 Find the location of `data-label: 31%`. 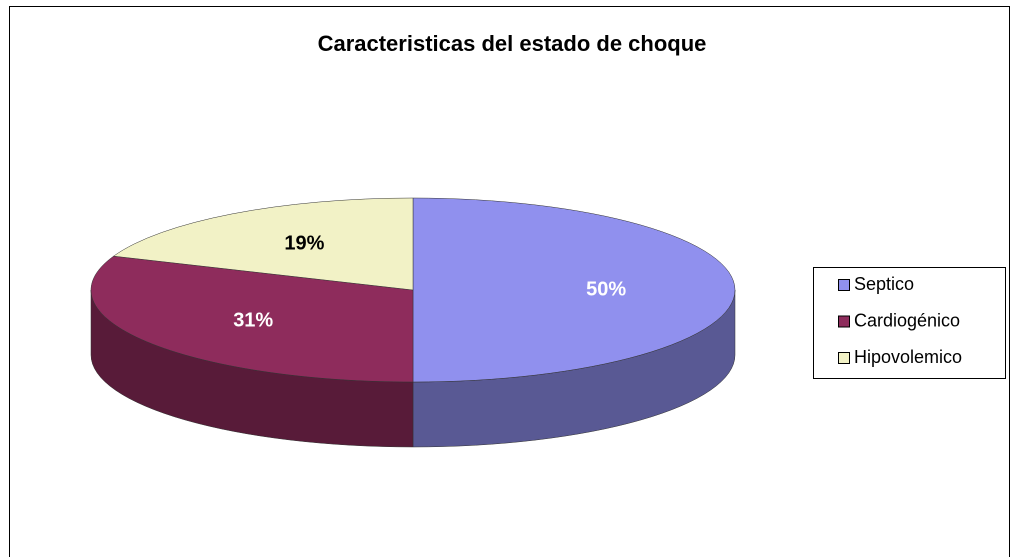

data-label: 31% is located at coordinates (253, 320).